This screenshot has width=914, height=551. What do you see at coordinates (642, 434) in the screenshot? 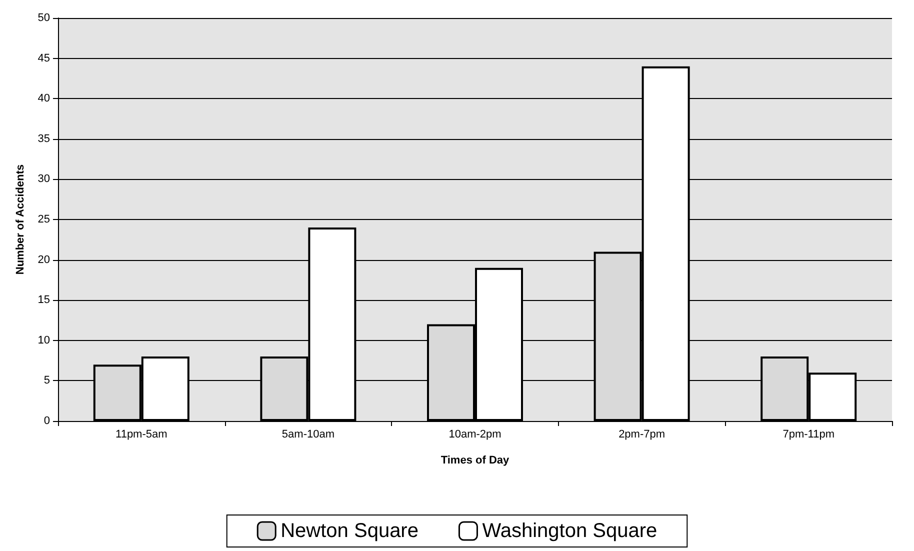
I see `x-tick-label: 2pm-7pm` at bounding box center [642, 434].